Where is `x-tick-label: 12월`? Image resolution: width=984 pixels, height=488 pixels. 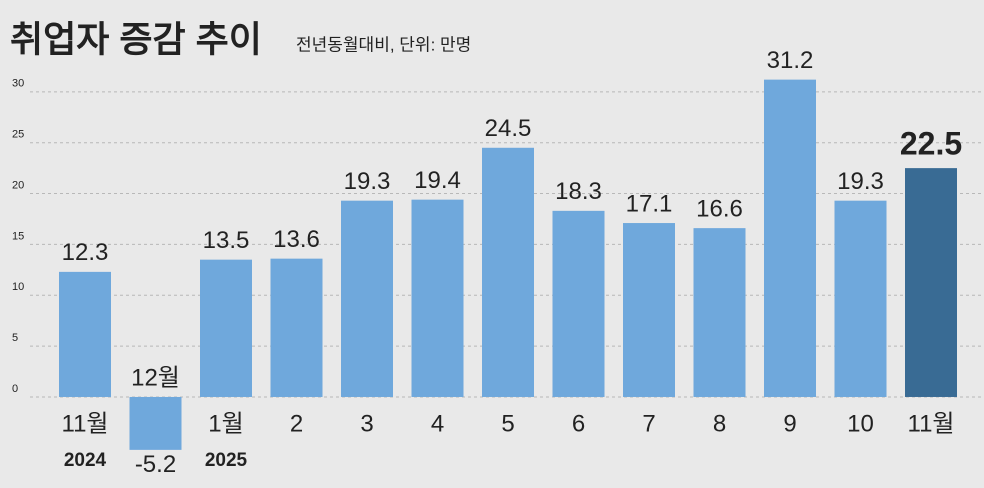 x-tick-label: 12월 is located at coordinates (155, 377).